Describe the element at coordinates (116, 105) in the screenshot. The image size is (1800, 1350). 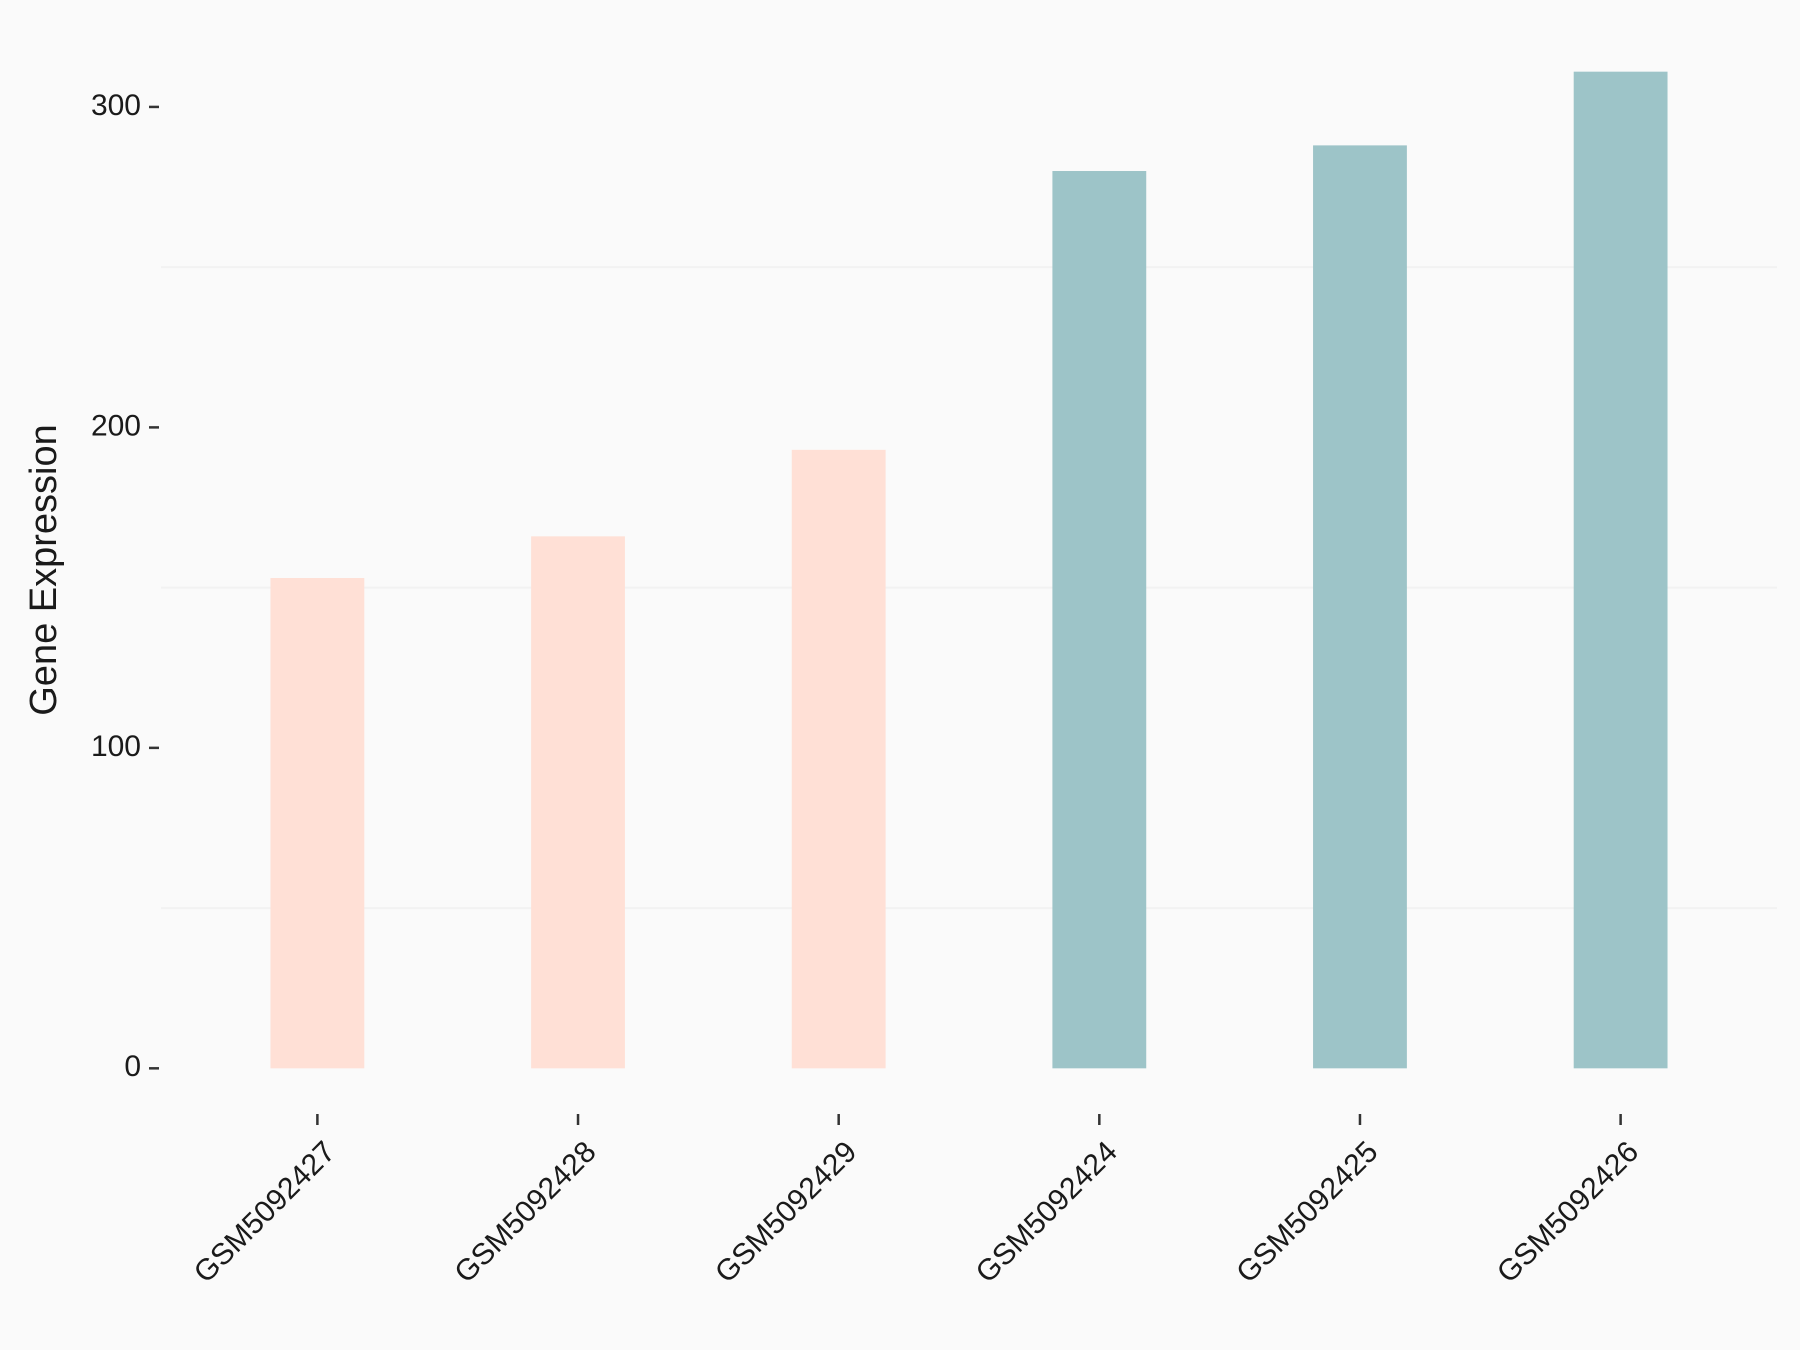
I see `y-tick-label: 300` at that location.